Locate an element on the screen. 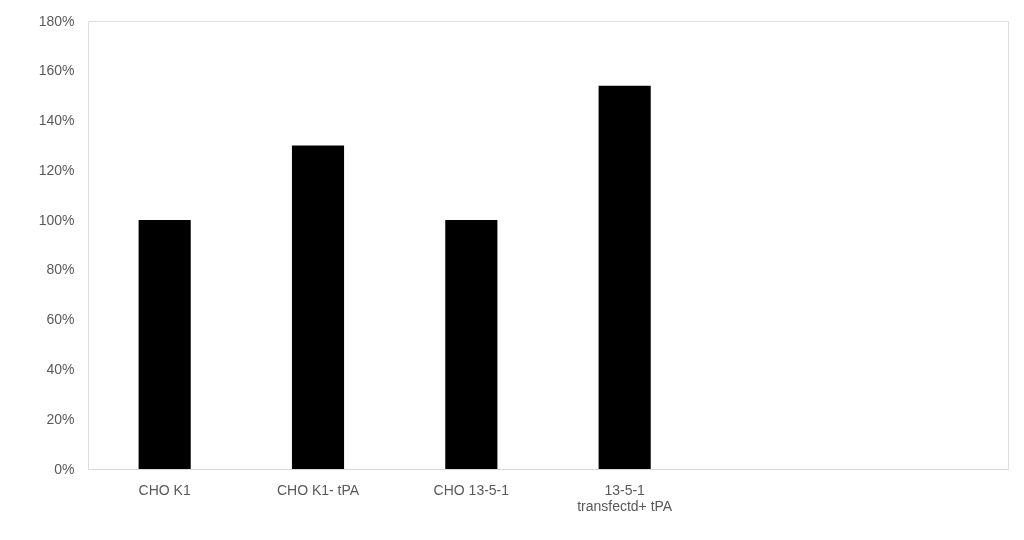  y-tick-label: 40% is located at coordinates (60, 368).